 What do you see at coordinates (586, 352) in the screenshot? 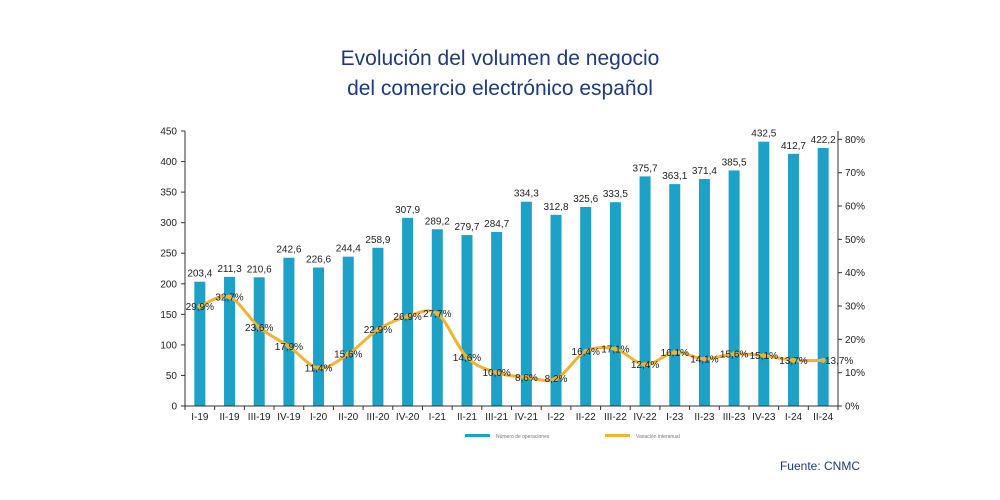
I see `line-value-label: 16,4%` at bounding box center [586, 352].